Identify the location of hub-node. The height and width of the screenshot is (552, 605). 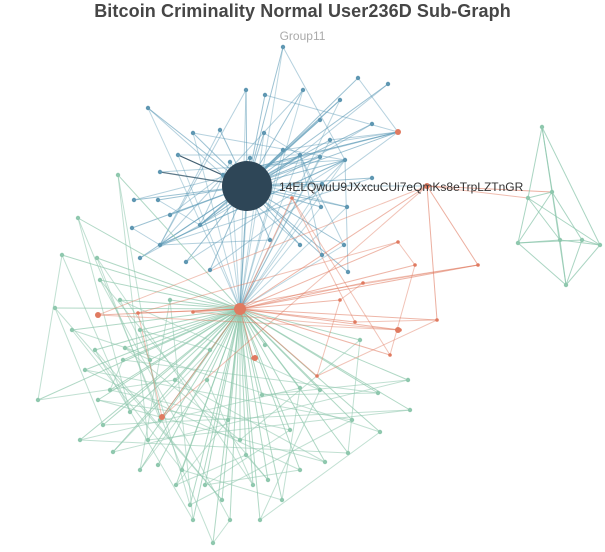
(247, 186).